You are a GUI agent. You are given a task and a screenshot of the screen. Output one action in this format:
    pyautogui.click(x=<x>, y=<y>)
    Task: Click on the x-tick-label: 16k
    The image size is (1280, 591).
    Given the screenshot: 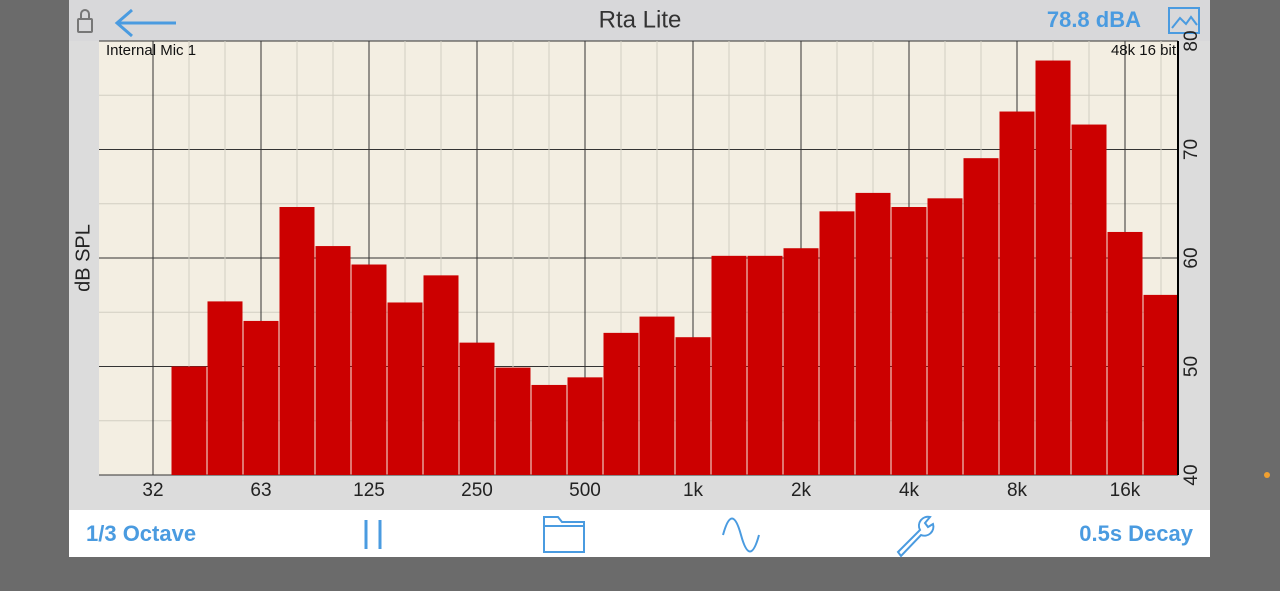 What is the action you would take?
    pyautogui.click(x=1125, y=490)
    